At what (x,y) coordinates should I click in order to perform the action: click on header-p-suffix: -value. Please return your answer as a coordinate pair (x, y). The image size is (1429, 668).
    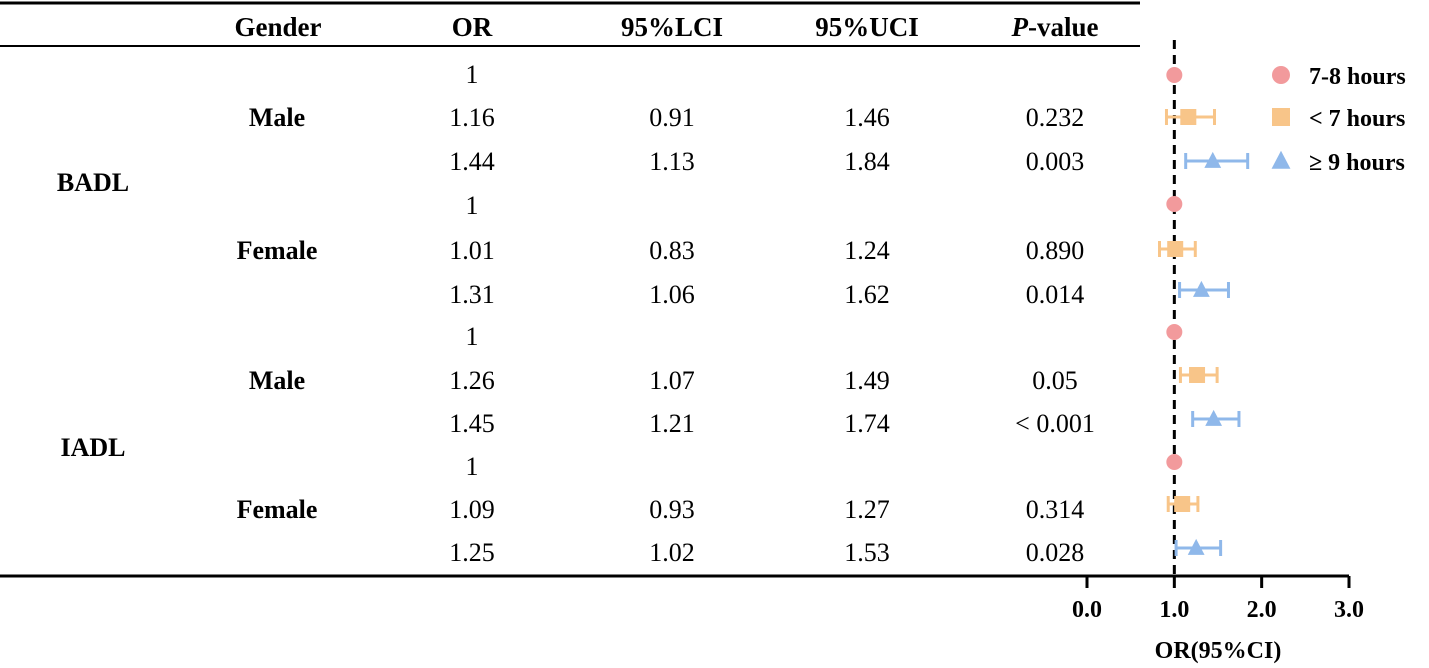
    Looking at the image, I should click on (1063, 27).